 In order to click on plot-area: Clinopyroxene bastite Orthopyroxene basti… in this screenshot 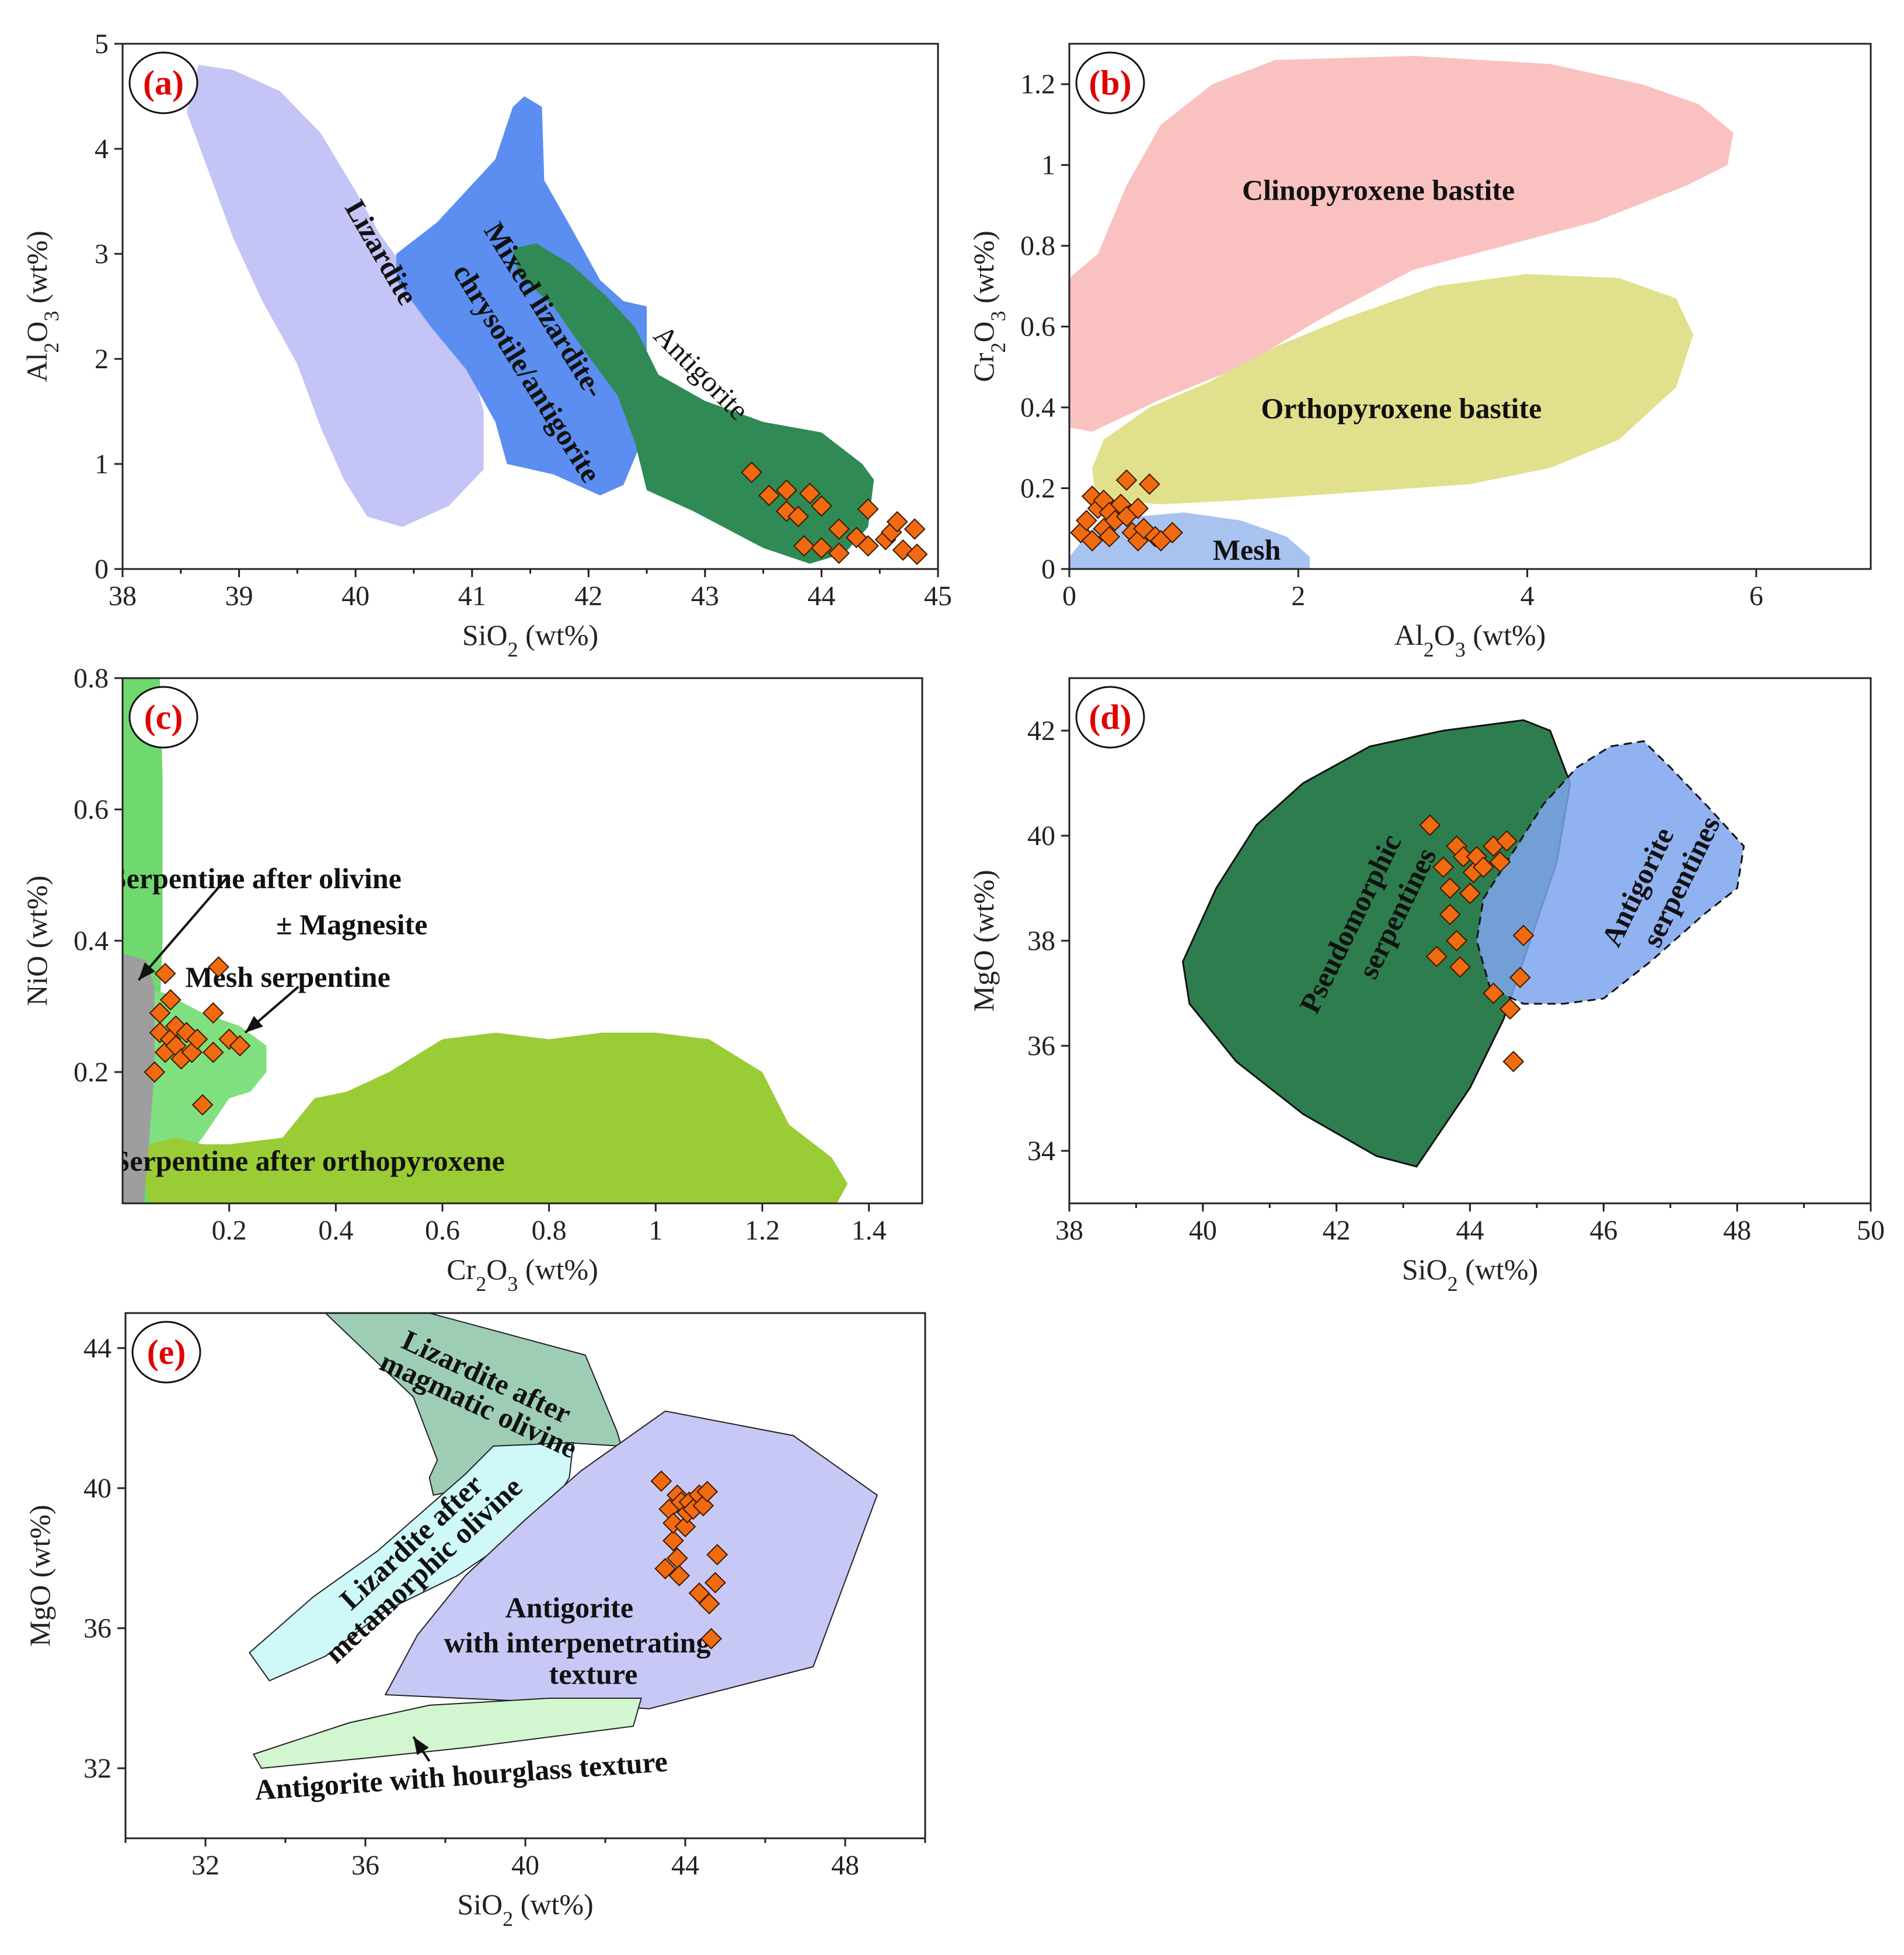, I will do `click(1401, 312)`.